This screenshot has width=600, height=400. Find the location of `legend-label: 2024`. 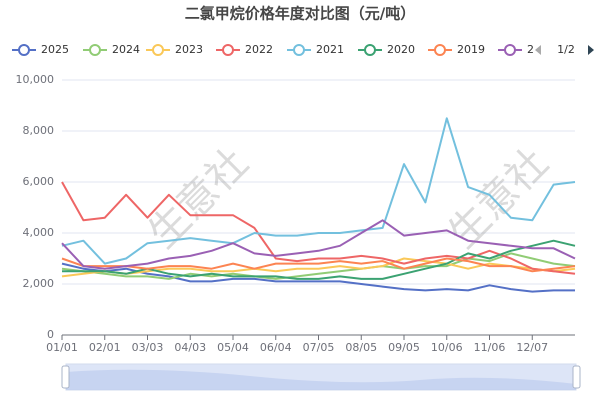

legend-label: 2024 is located at coordinates (126, 49).